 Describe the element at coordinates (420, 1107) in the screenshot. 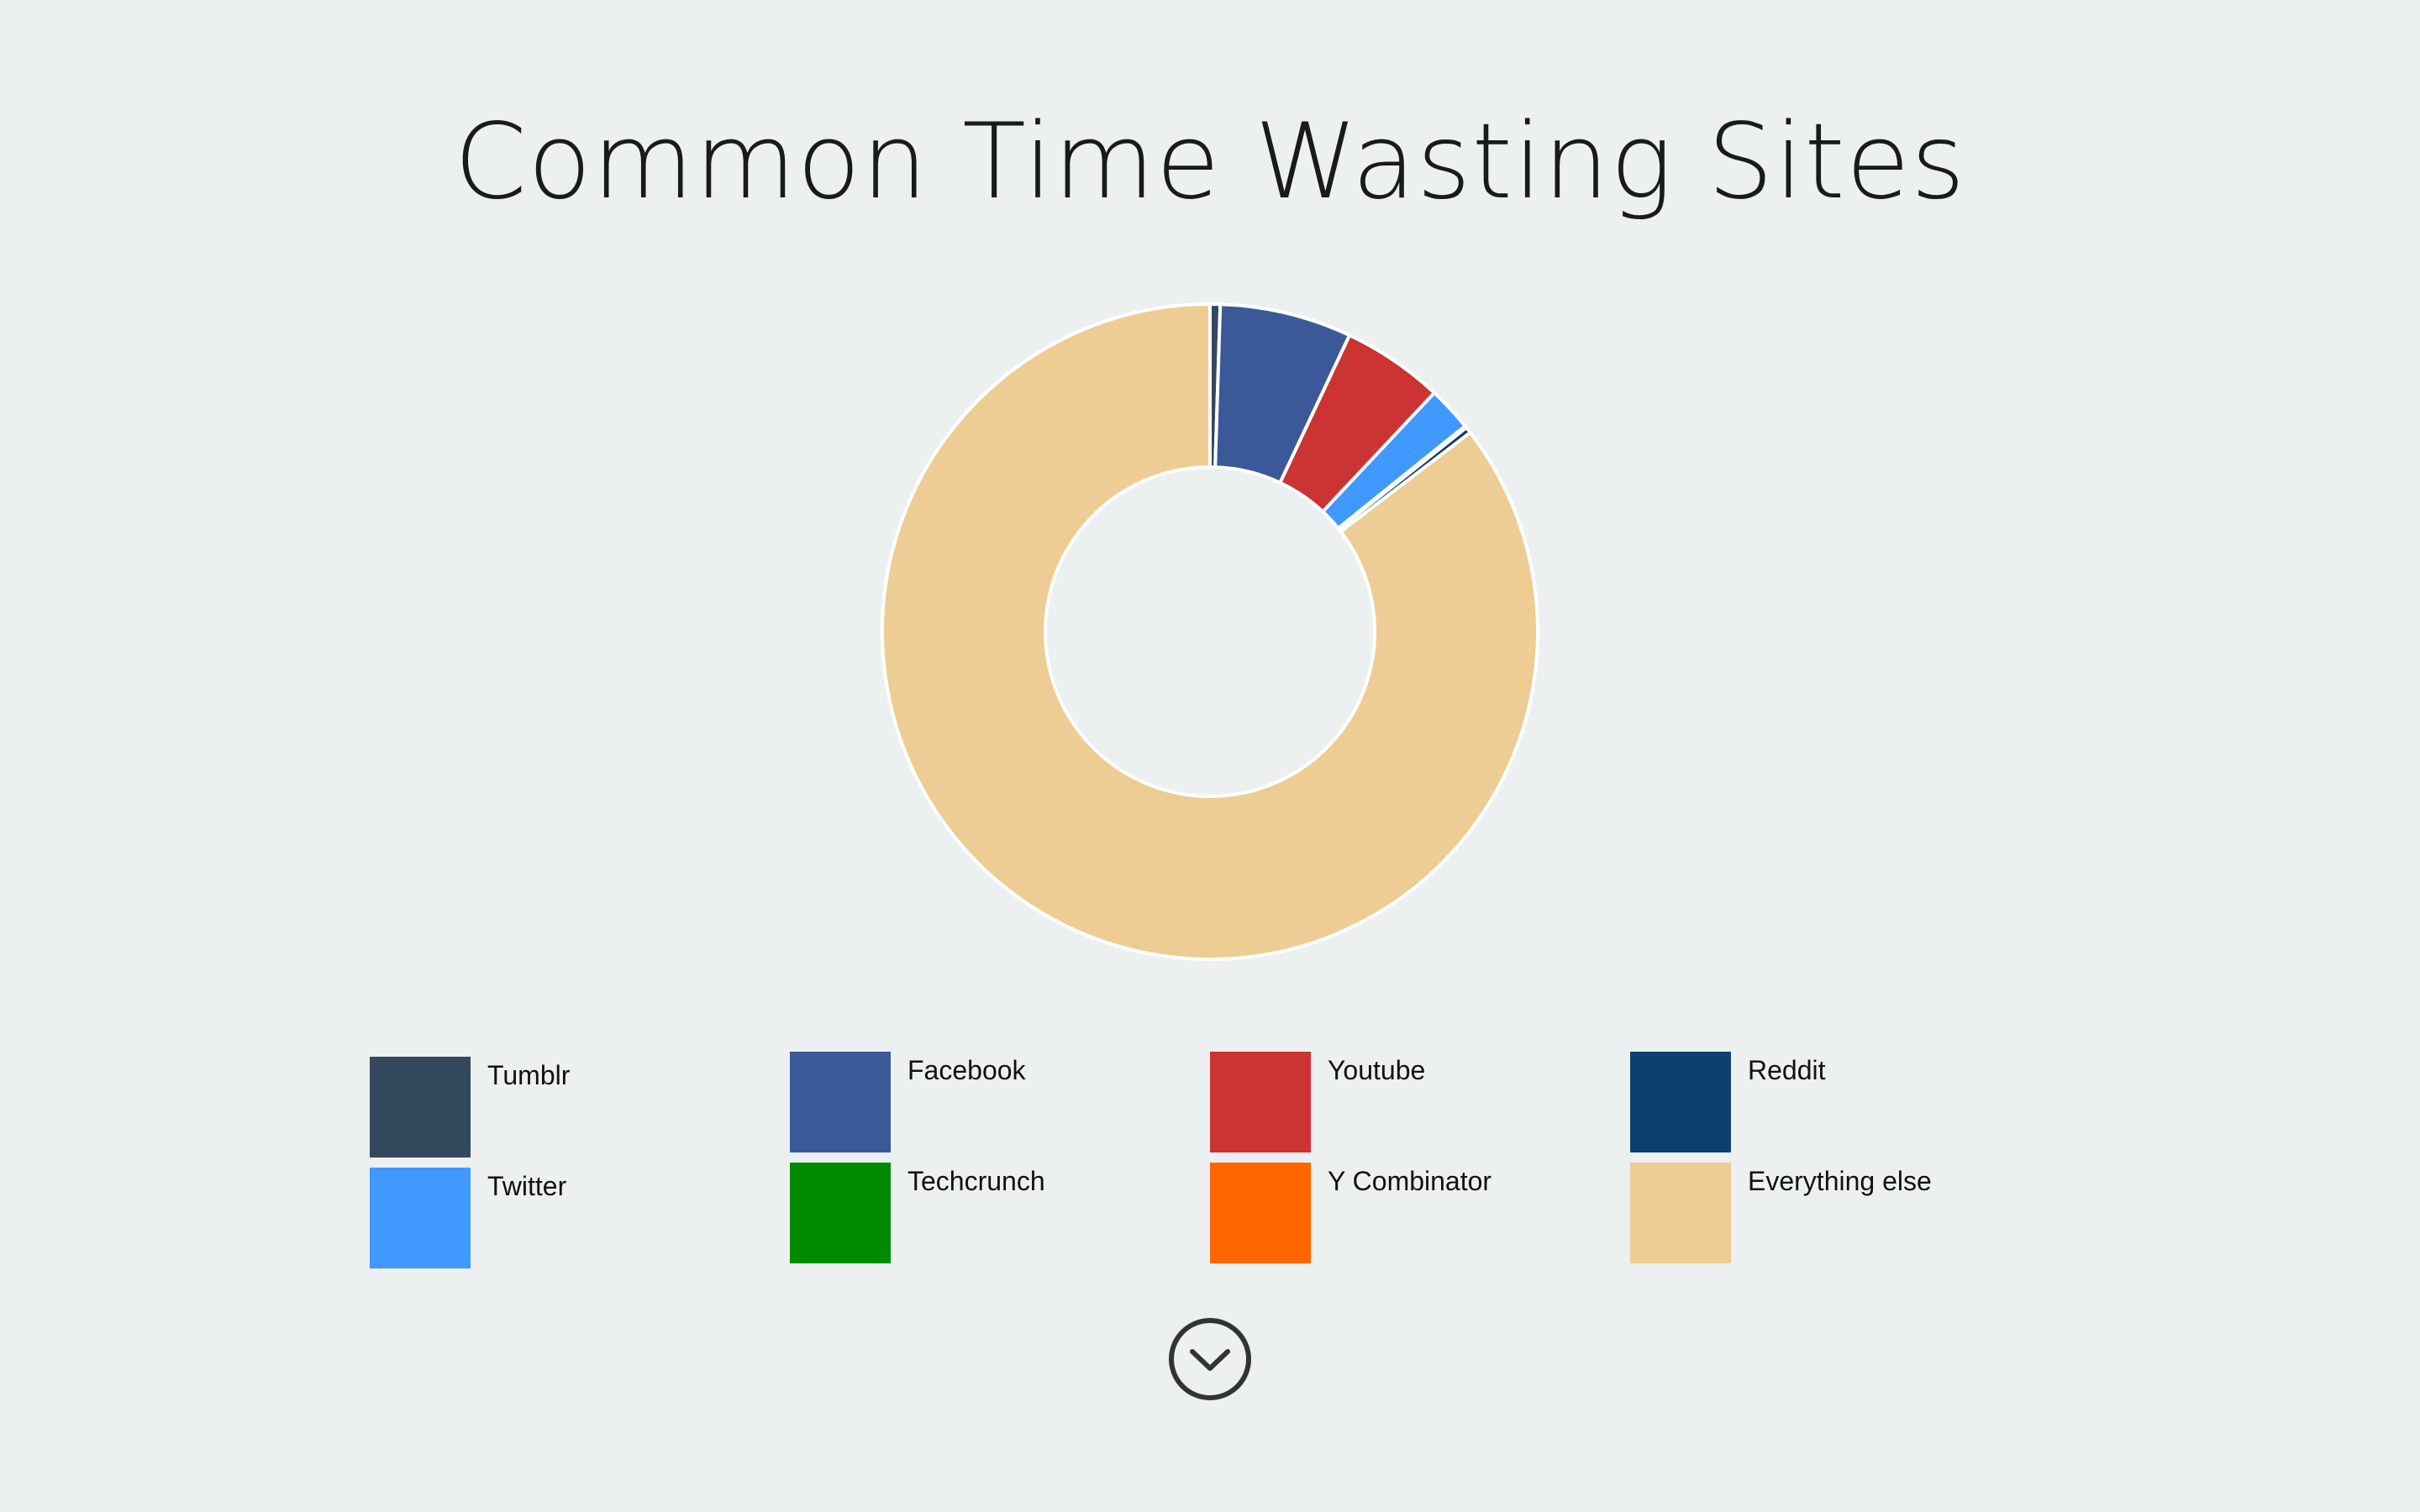

I see `legend-swatch-tumblr` at that location.